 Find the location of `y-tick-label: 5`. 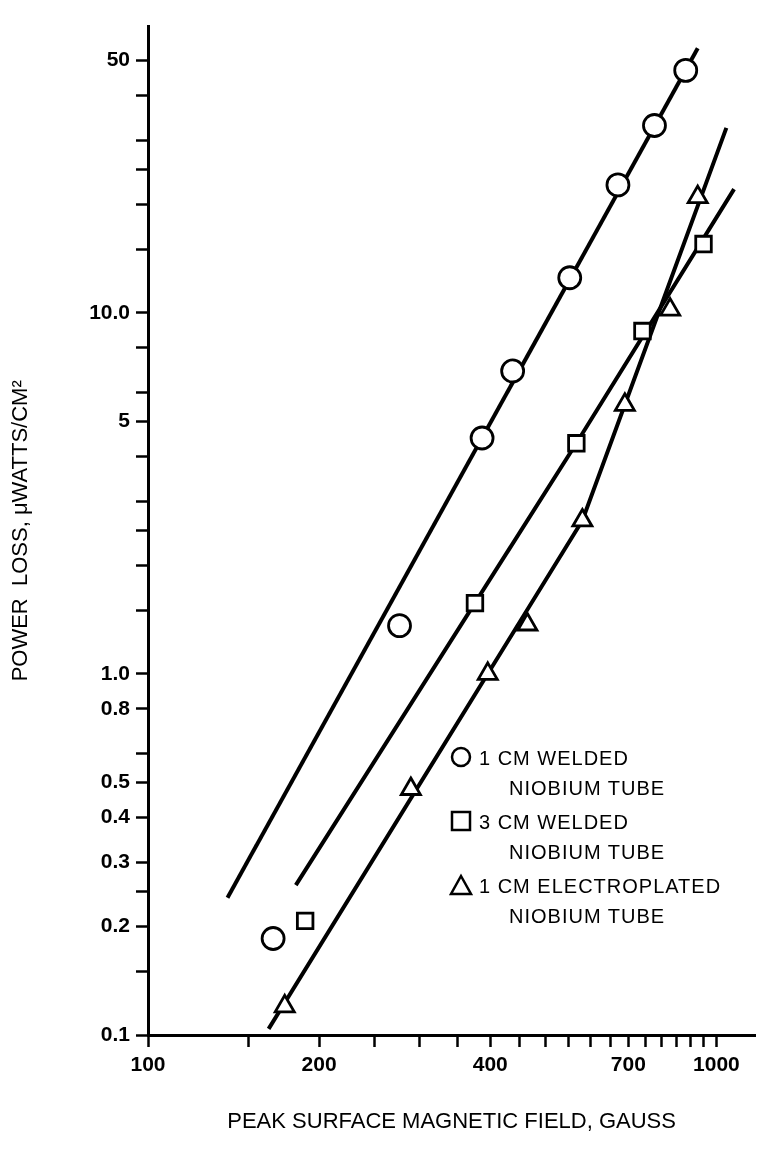

y-tick-label: 5 is located at coordinates (124, 420).